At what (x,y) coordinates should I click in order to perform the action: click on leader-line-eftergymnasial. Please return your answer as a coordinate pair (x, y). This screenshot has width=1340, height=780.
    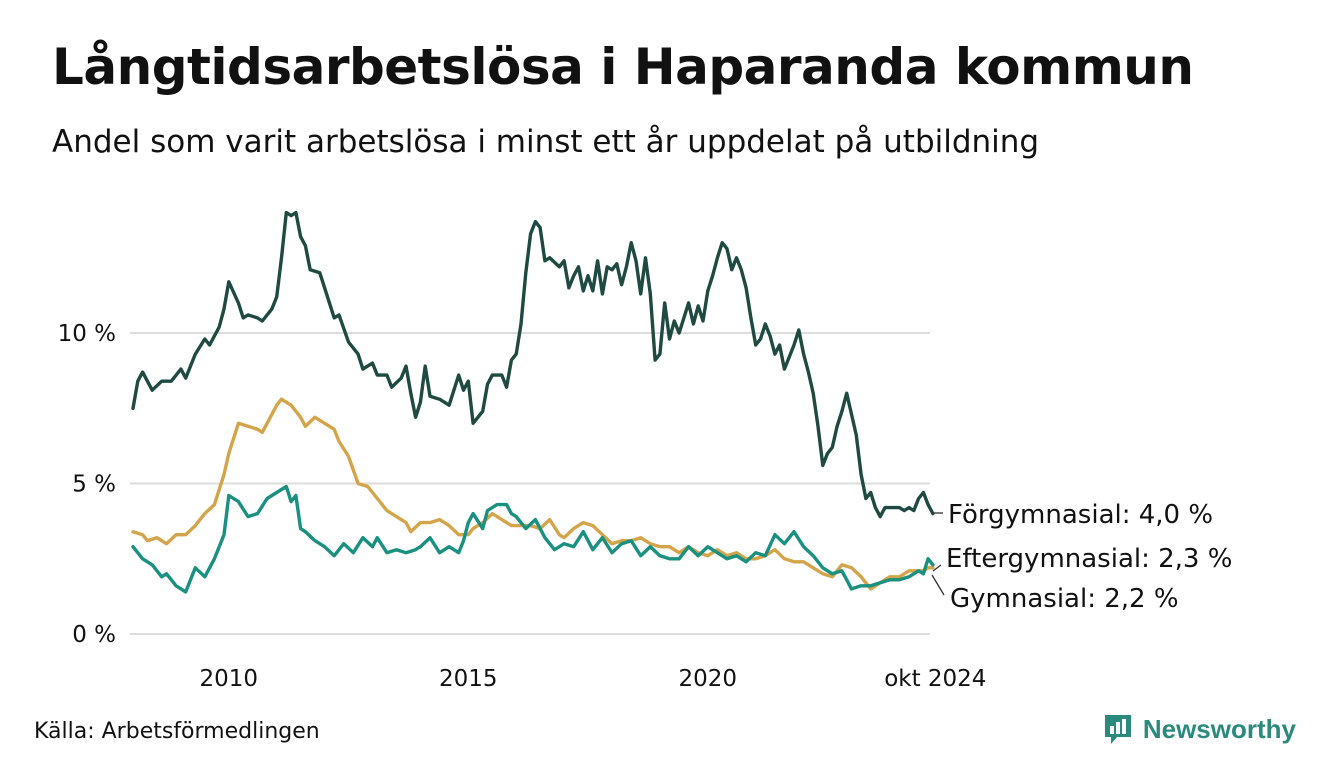
    Looking at the image, I should click on (937, 568).